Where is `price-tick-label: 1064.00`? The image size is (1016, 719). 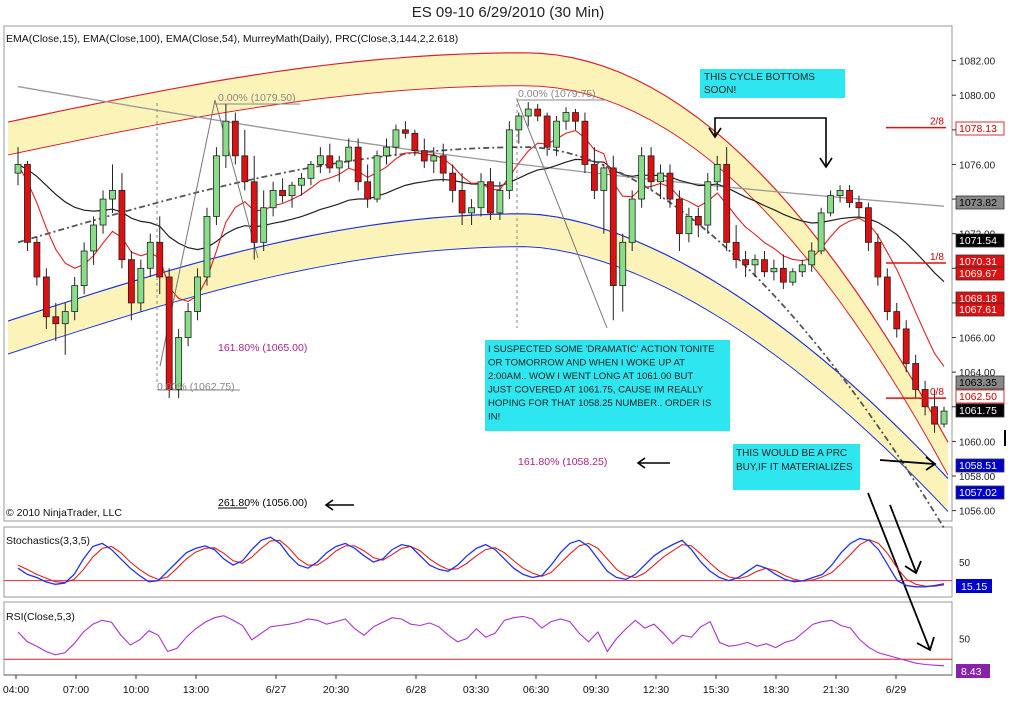
price-tick-label: 1064.00 is located at coordinates (977, 373).